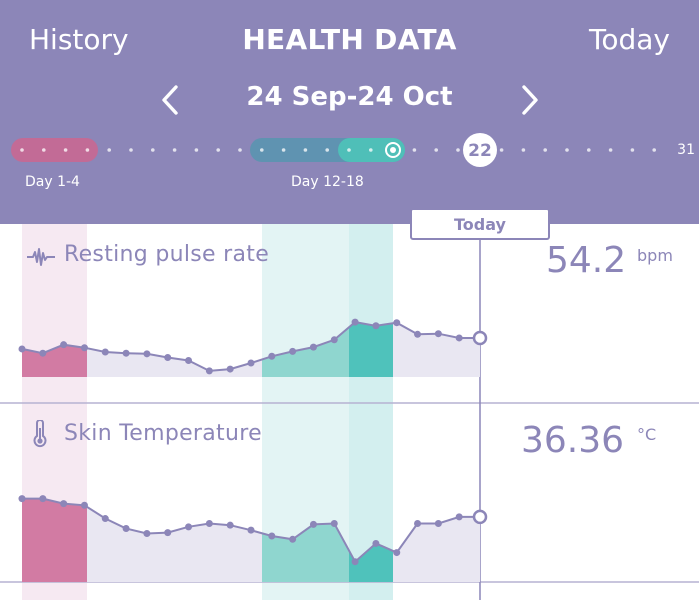  What do you see at coordinates (40, 434) in the screenshot?
I see `thermometer-icon` at bounding box center [40, 434].